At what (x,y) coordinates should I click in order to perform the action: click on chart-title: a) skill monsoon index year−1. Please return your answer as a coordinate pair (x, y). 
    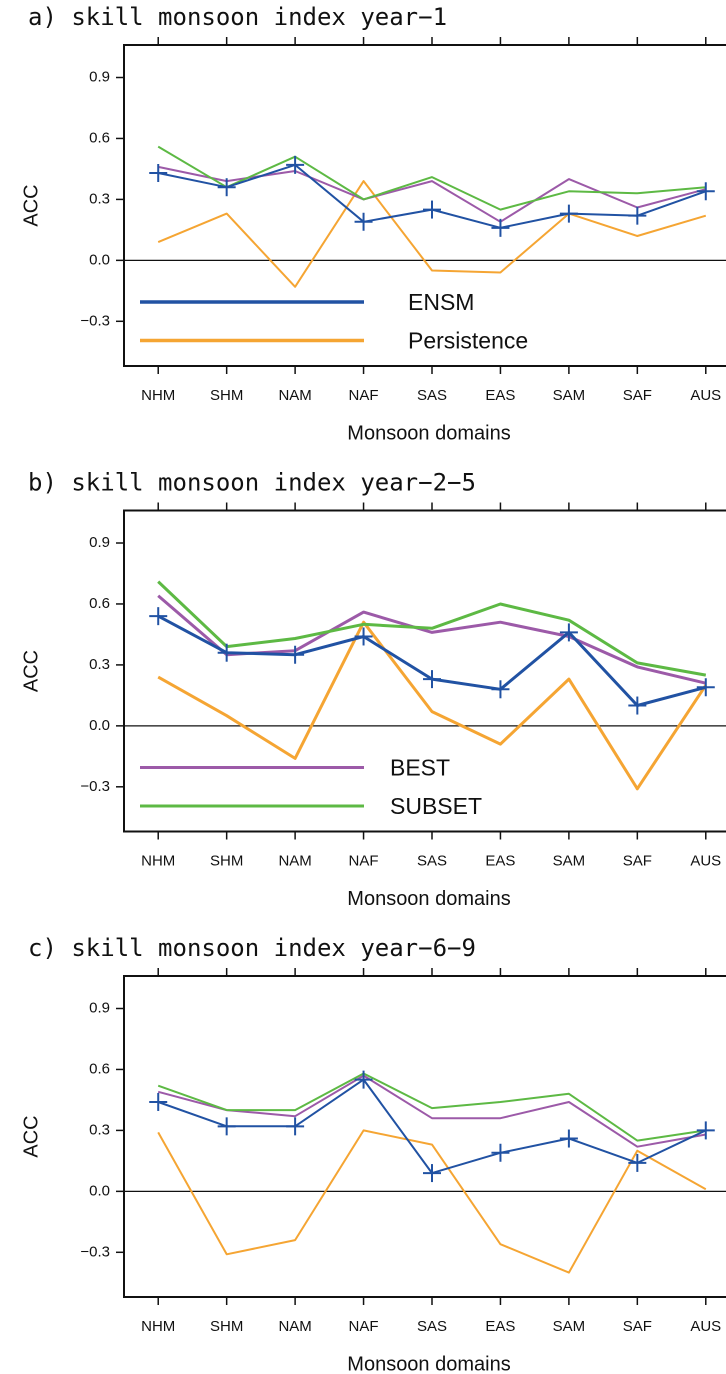
    Looking at the image, I should click on (237, 17).